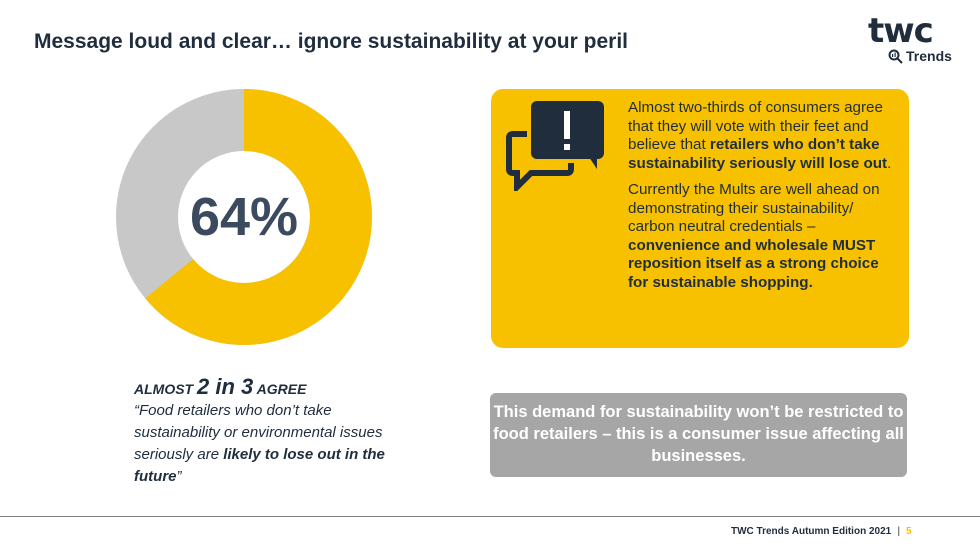  Describe the element at coordinates (555, 146) in the screenshot. I see `speech-bubbles-exclamation-icon` at that location.